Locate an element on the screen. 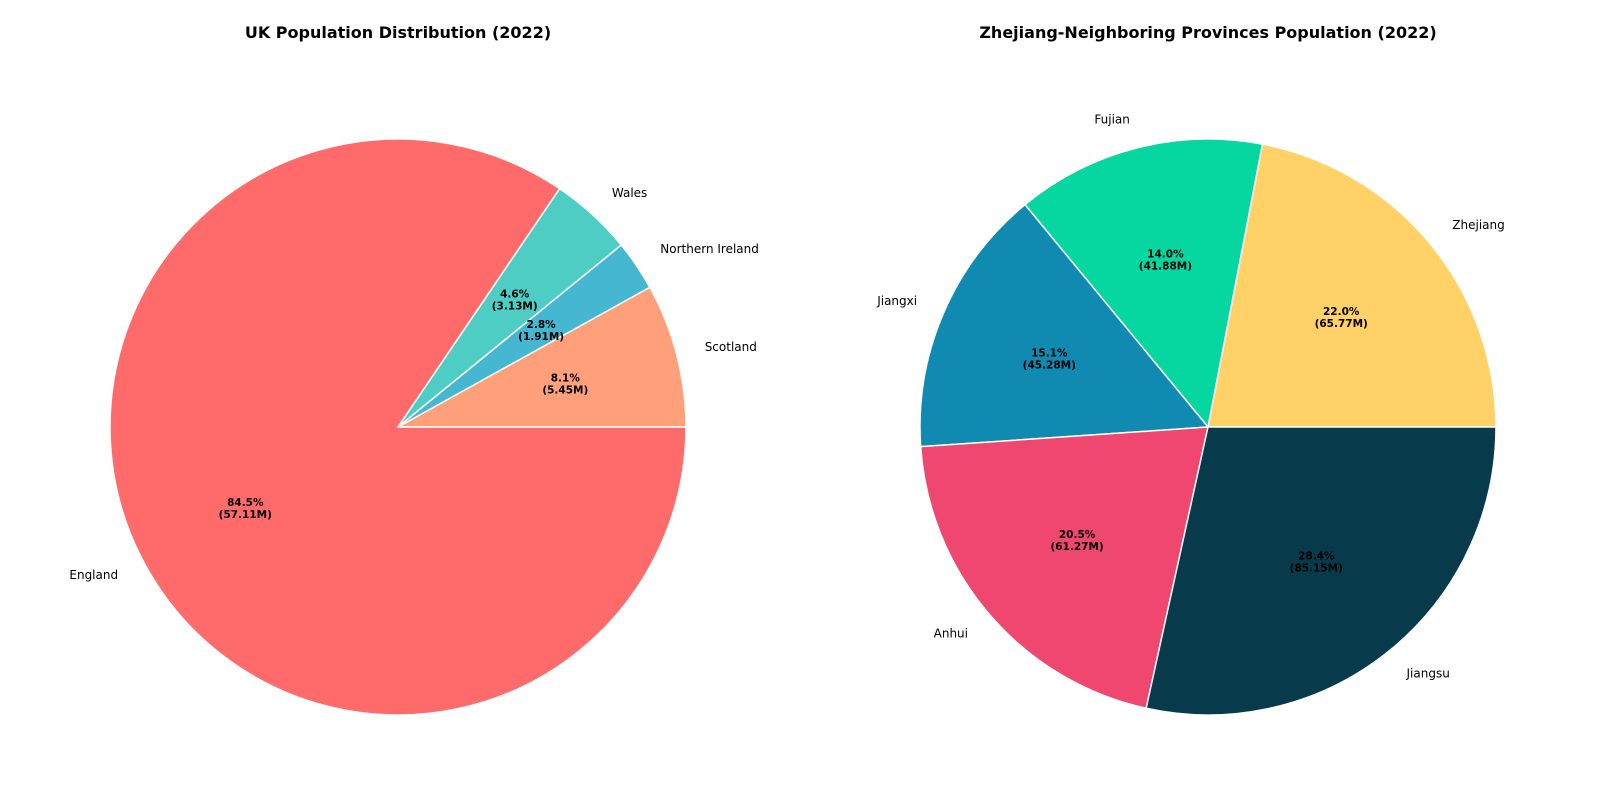 The width and height of the screenshot is (1600, 800). uk-label-northern-ireland: Northern Ireland is located at coordinates (709, 249).